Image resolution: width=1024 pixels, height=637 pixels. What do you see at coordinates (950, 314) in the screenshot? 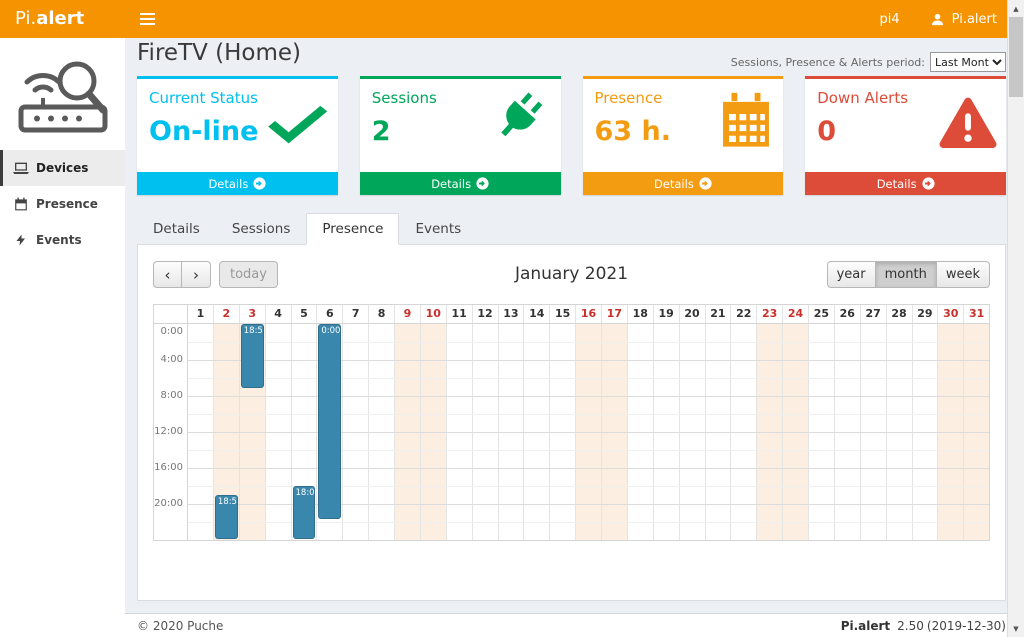
I see `calendar-day-header: 30` at bounding box center [950, 314].